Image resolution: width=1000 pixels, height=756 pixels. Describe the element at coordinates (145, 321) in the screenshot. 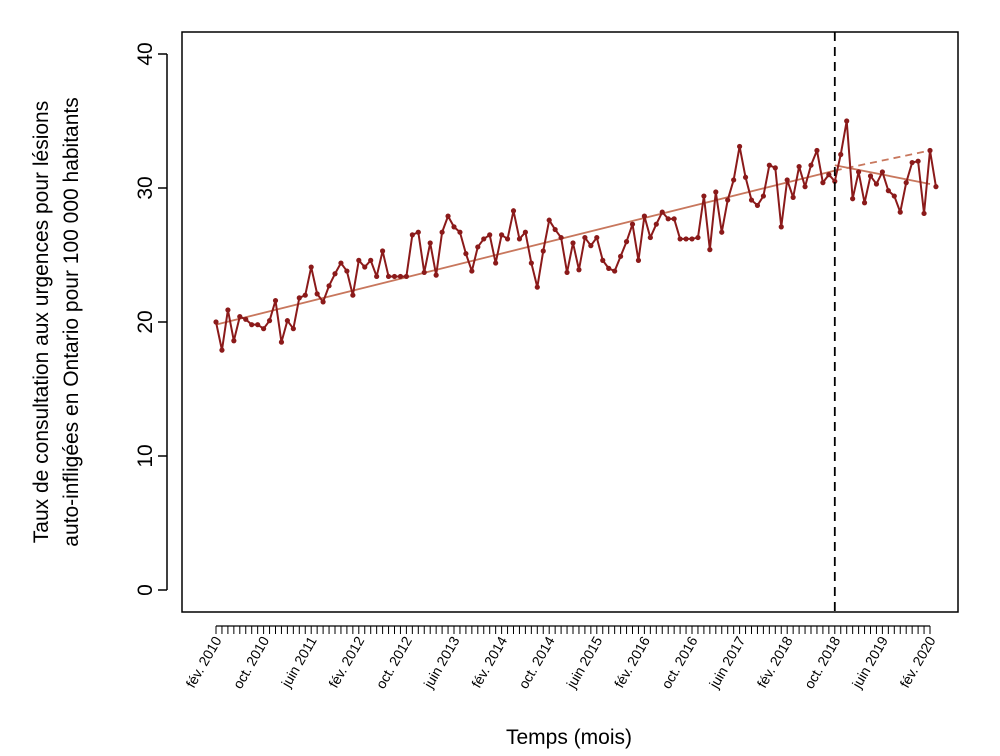

I see `y-tick-label: 20` at that location.